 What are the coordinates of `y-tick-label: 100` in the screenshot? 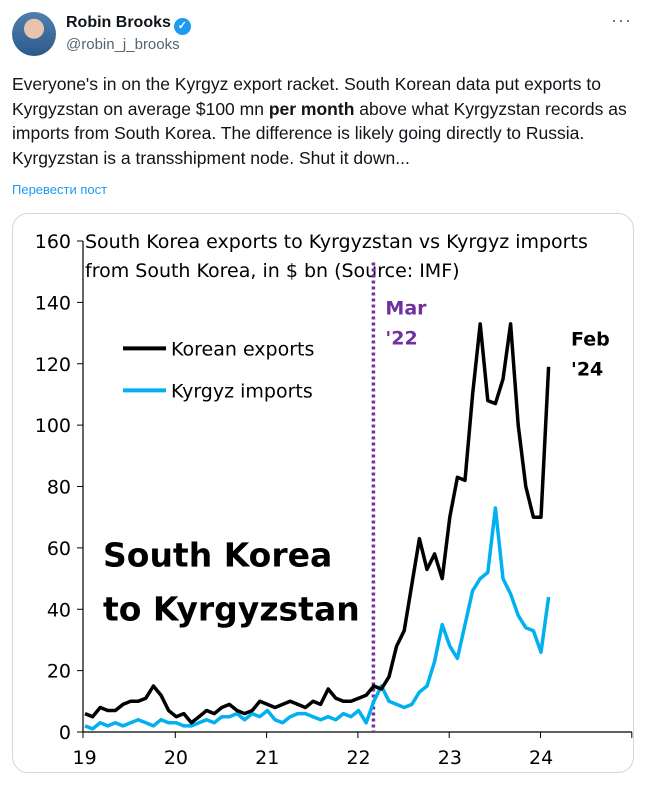 It's located at (53, 426).